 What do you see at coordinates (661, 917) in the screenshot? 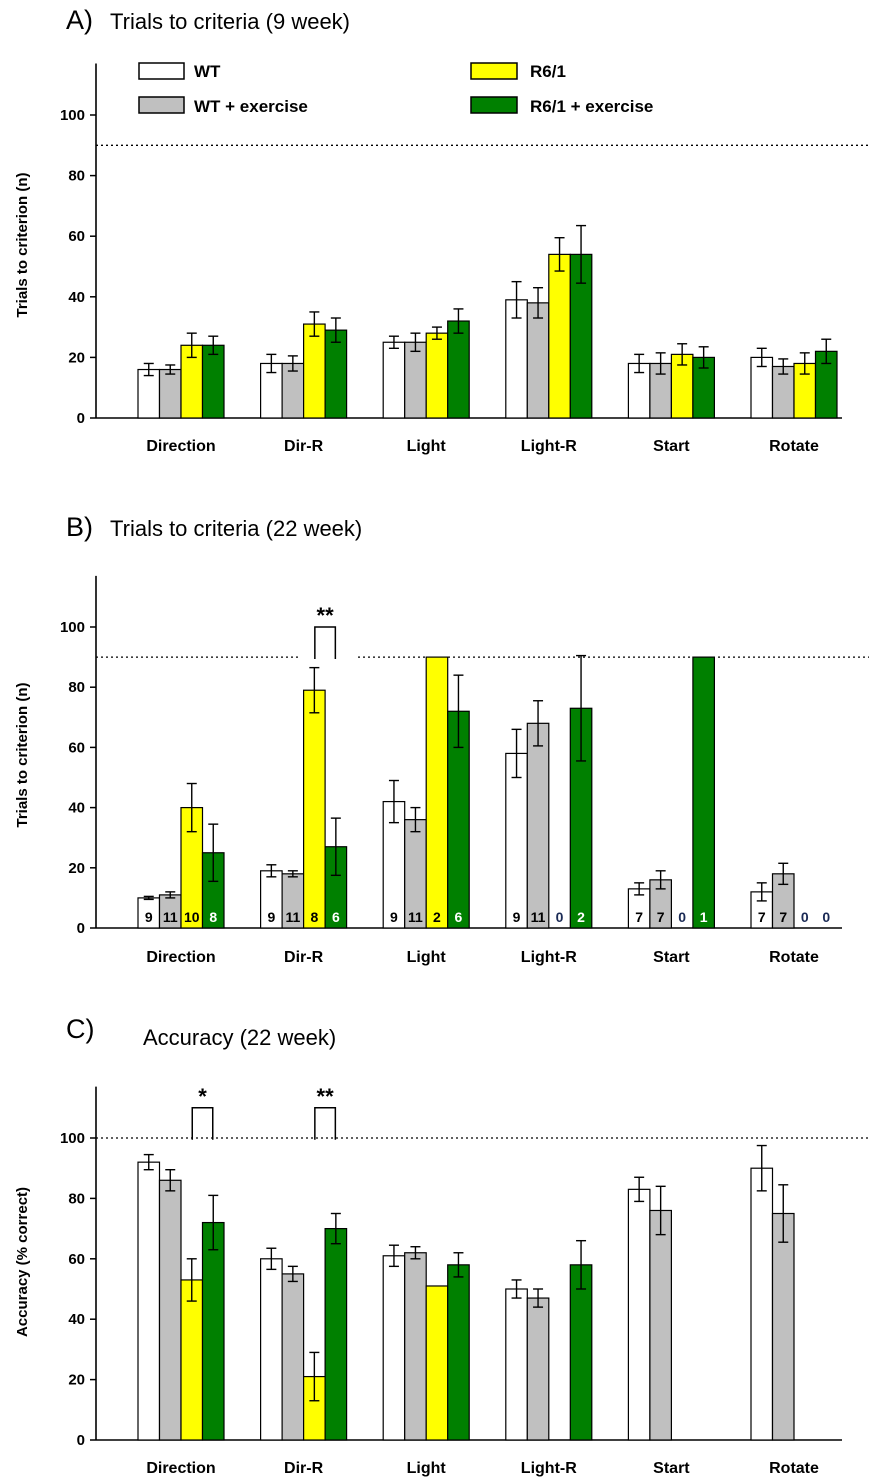
I see `n-label-wt-exercise-start: 7` at bounding box center [661, 917].